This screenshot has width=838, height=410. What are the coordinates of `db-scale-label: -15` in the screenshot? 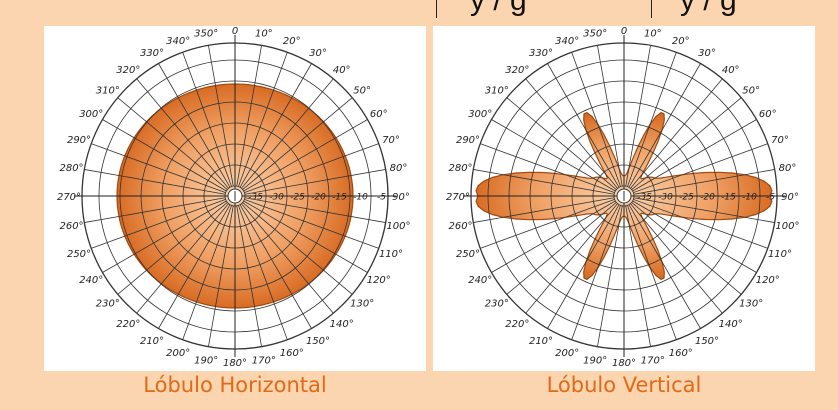 It's located at (728, 198).